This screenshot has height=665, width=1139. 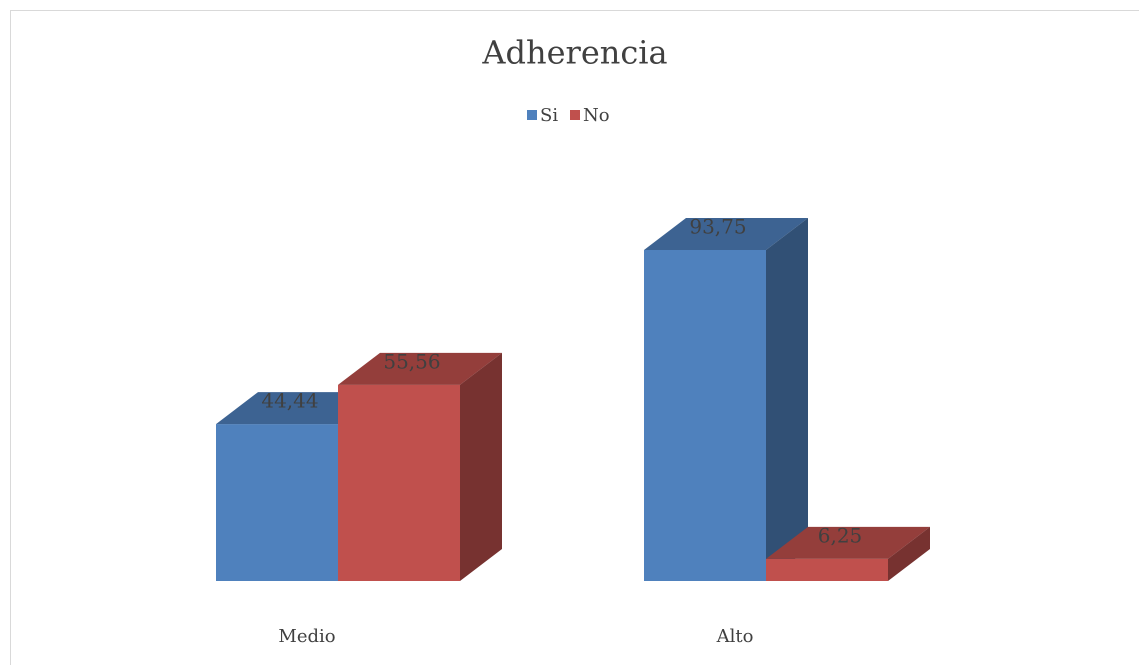 I want to click on legend-label: No, so click(x=596, y=115).